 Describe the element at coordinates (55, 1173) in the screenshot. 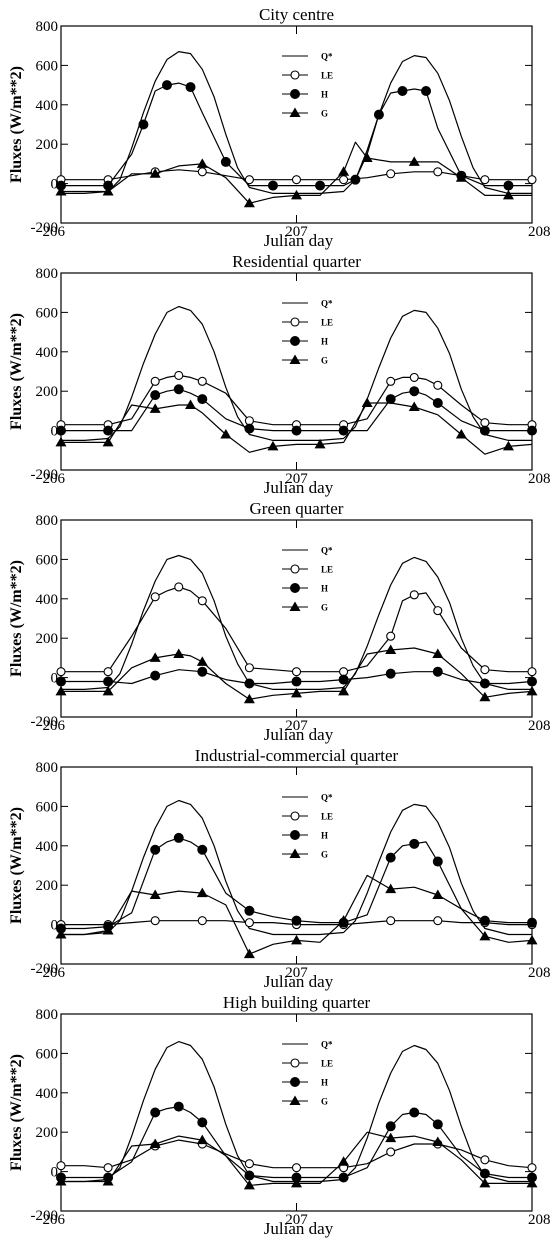

I see `y-tick-label: 0` at that location.